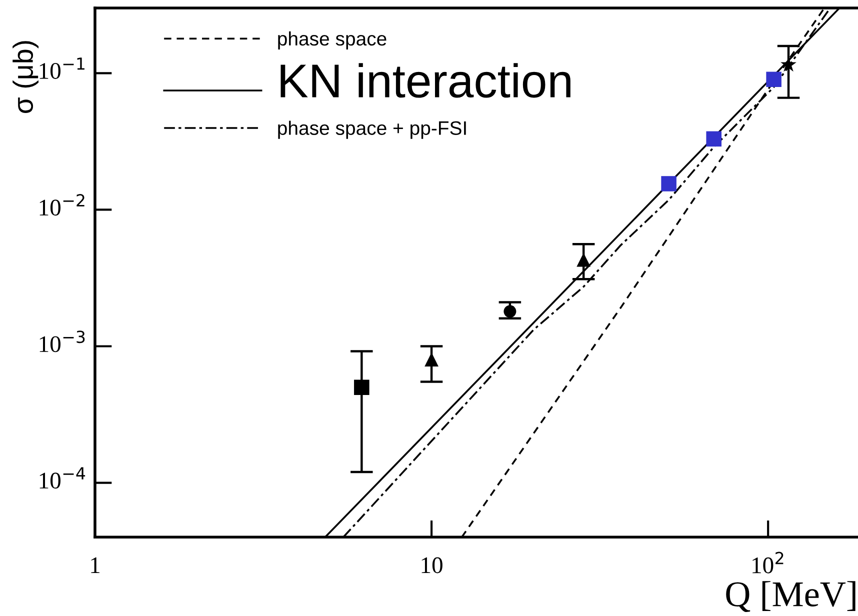  I want to click on x-axis-title: Q [MeV], so click(791, 596).